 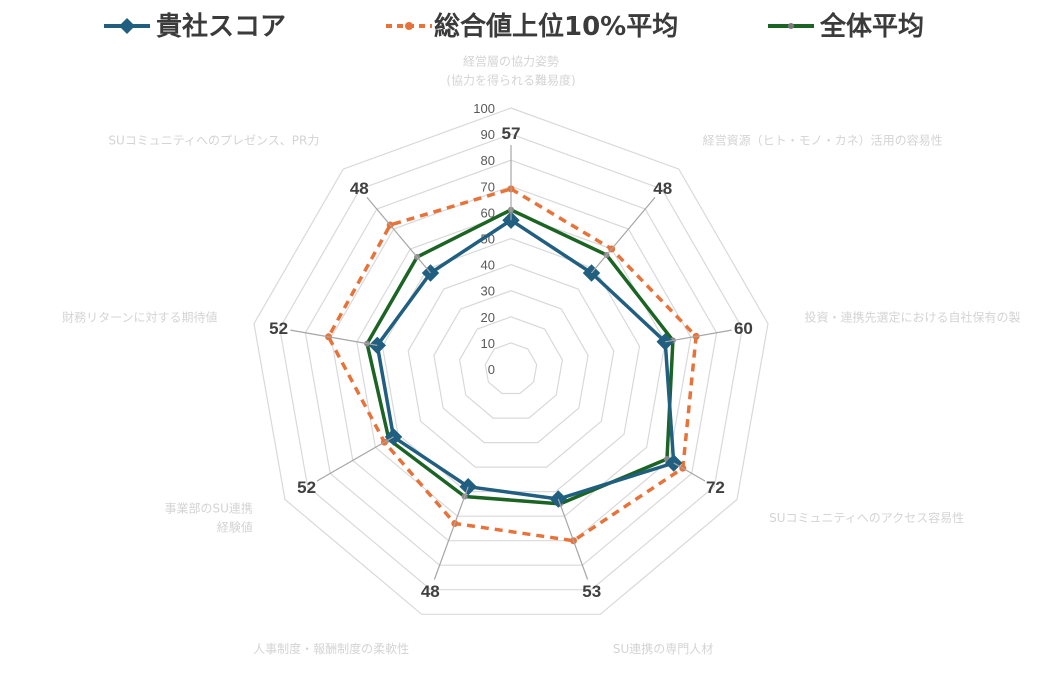 What do you see at coordinates (715, 487) in the screenshot?
I see `data-label: 72` at bounding box center [715, 487].